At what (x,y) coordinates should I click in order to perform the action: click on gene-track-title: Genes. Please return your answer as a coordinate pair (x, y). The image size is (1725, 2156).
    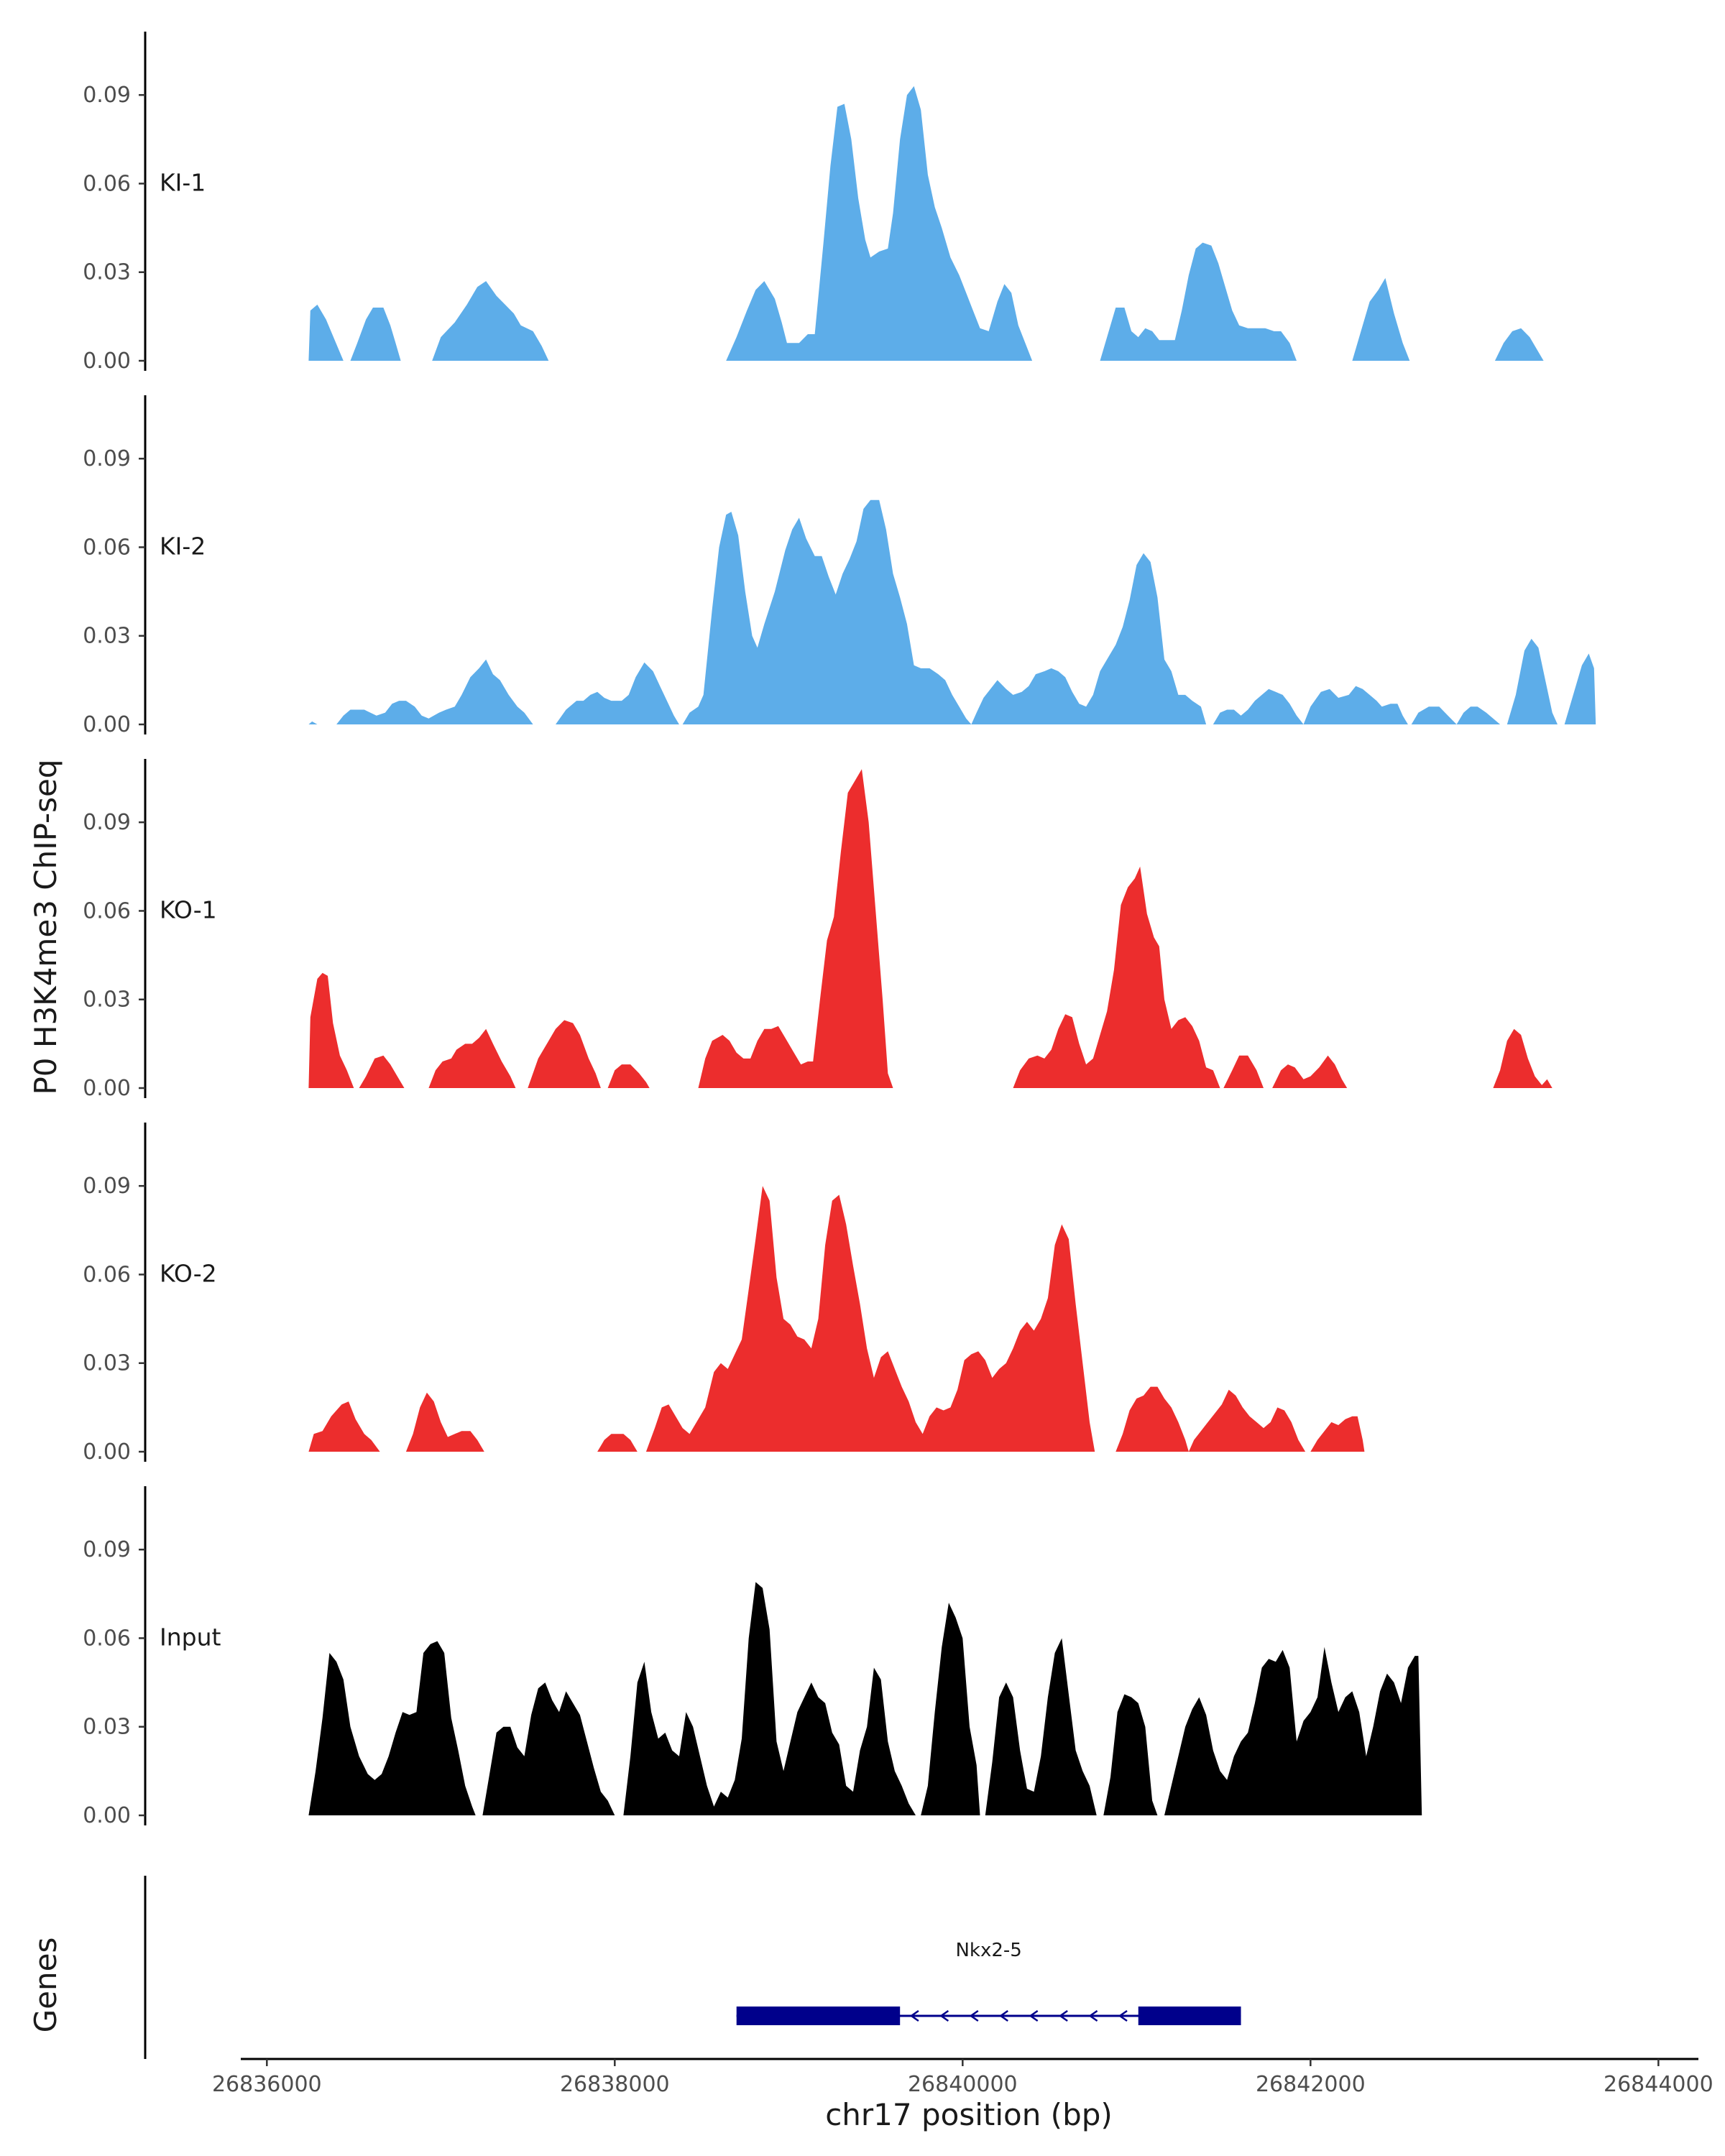
    Looking at the image, I should click on (45, 1985).